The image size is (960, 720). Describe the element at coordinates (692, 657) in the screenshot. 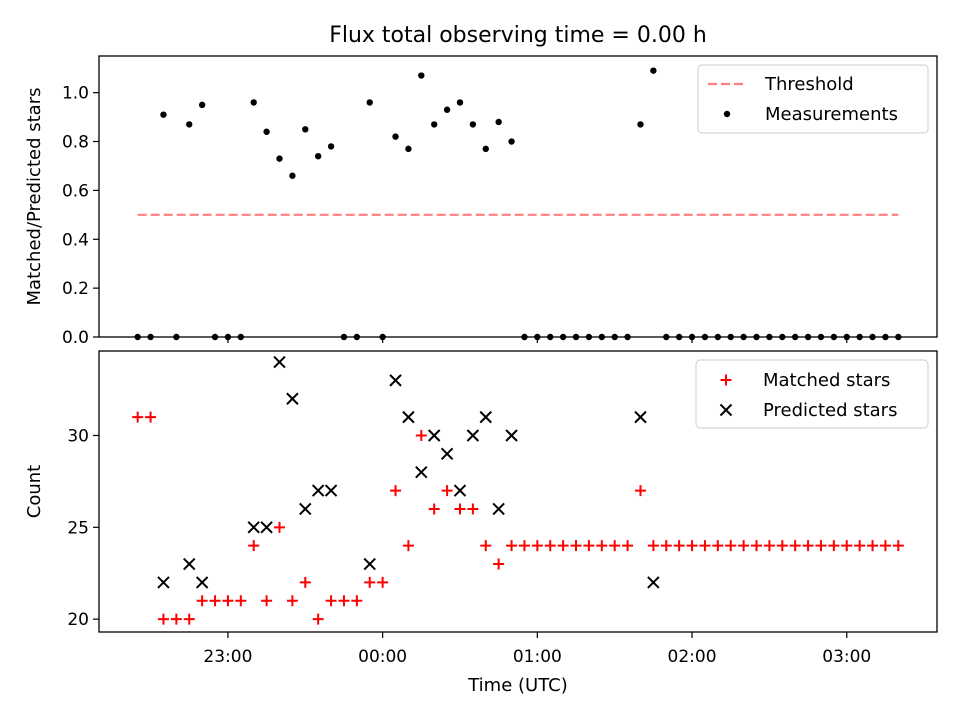

I see `x-tick-label: 02:00` at that location.